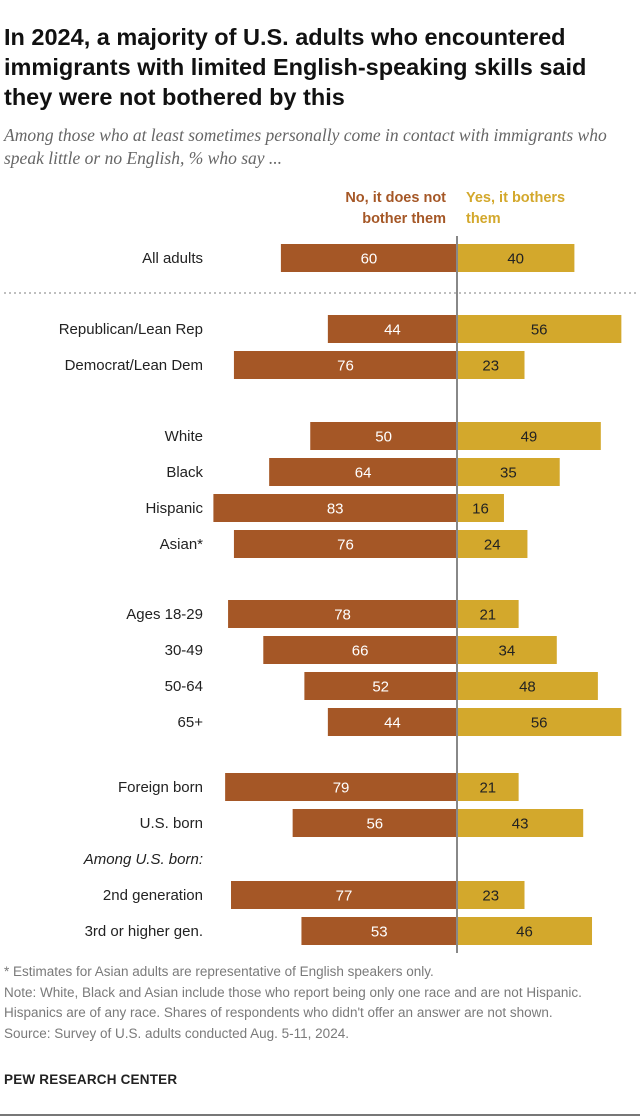 The image size is (640, 1118). What do you see at coordinates (516, 198) in the screenshot?
I see `legend-yes-line1: Yes, it bothers` at bounding box center [516, 198].